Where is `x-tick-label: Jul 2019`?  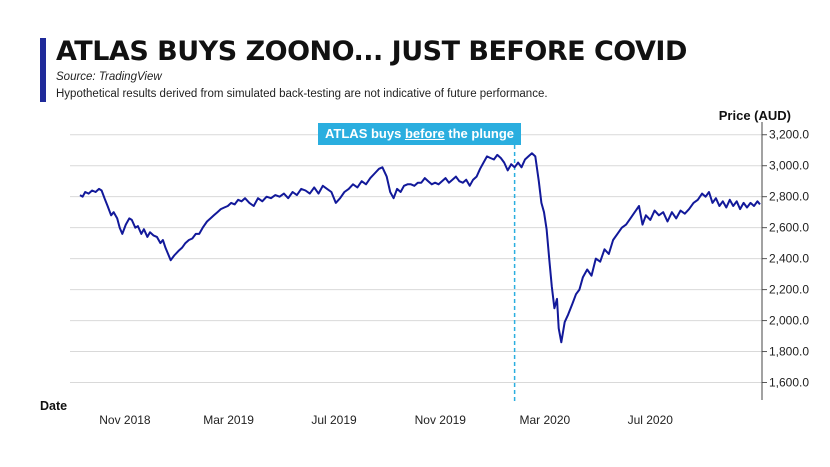
x-tick-label: Jul 2019 is located at coordinates (334, 420).